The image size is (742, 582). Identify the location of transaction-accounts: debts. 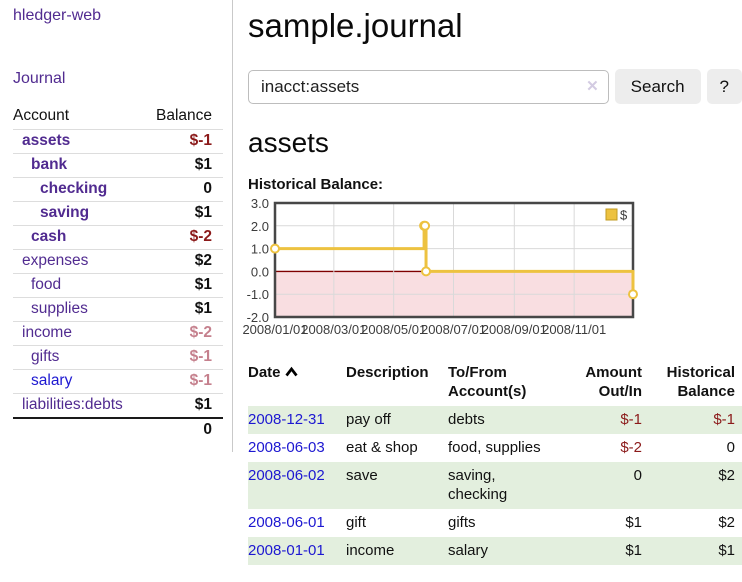
(466, 419).